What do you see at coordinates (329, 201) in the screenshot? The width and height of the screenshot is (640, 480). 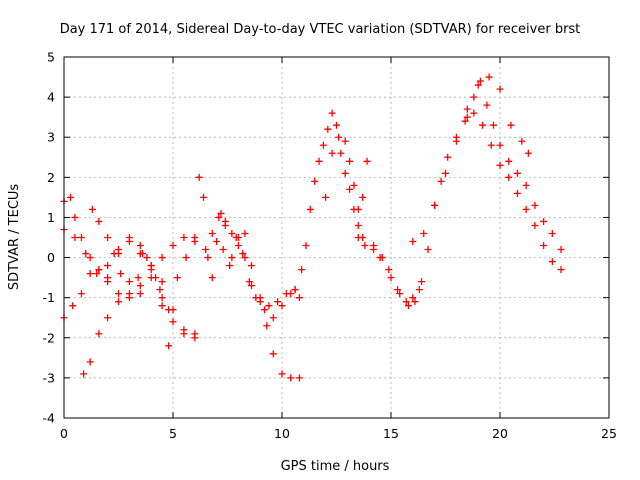 I see `series-track-I` at bounding box center [329, 201].